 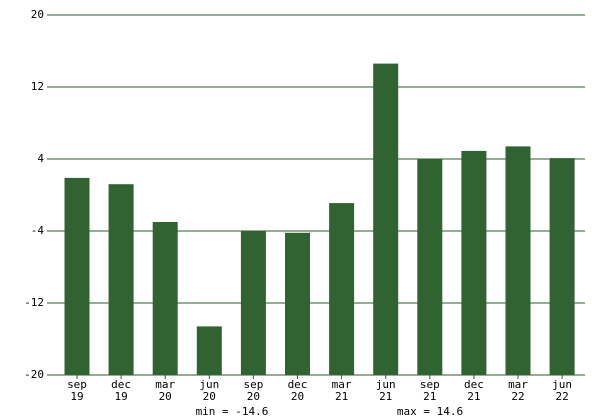 What do you see at coordinates (40, 158) in the screenshot?
I see `y-tick-label: 4` at bounding box center [40, 158].